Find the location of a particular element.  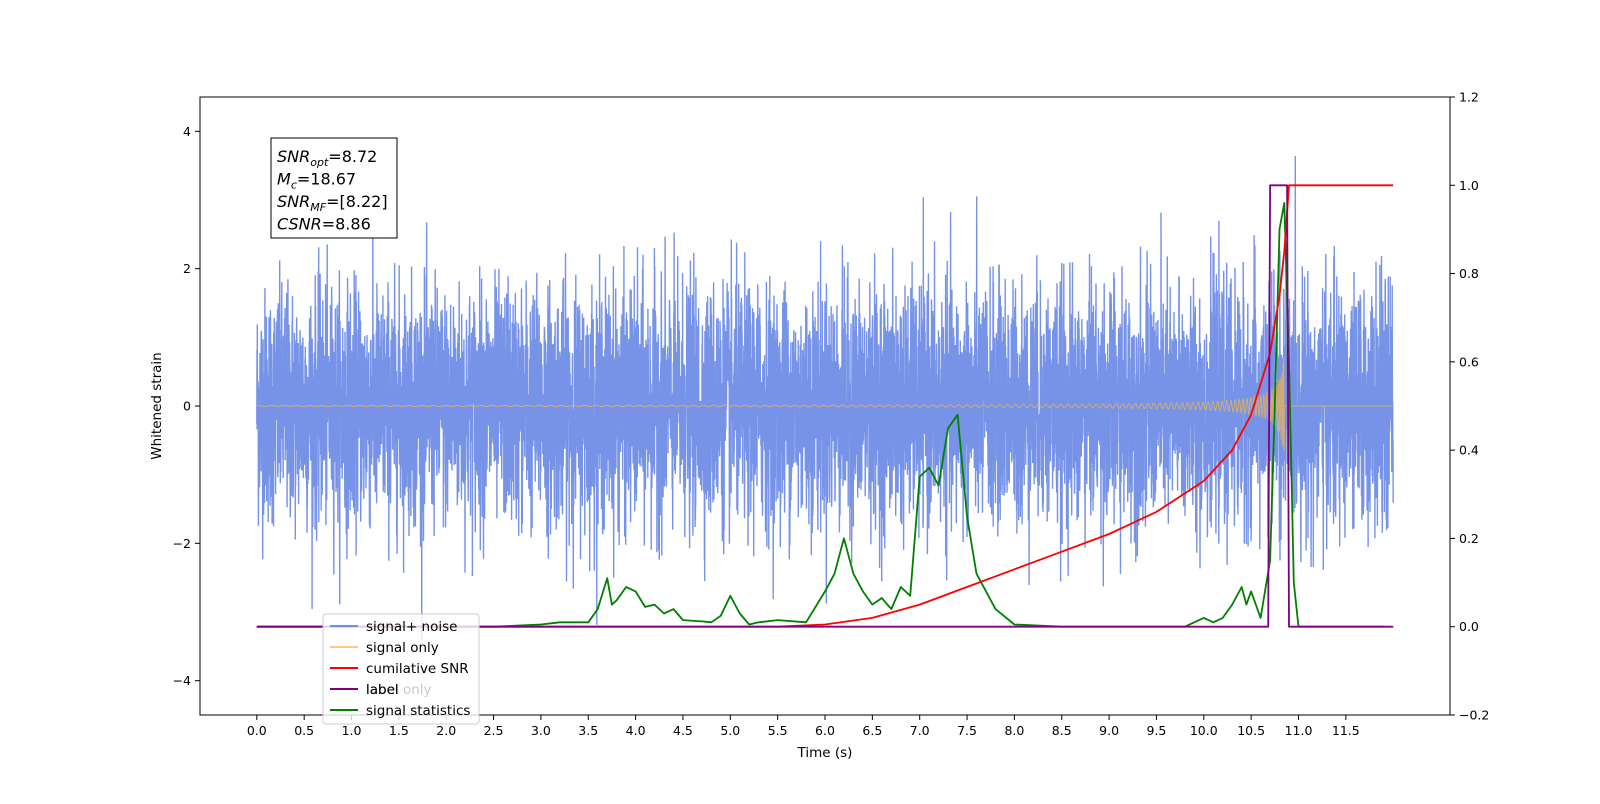

x-tick-label: 7.5 is located at coordinates (967, 730).